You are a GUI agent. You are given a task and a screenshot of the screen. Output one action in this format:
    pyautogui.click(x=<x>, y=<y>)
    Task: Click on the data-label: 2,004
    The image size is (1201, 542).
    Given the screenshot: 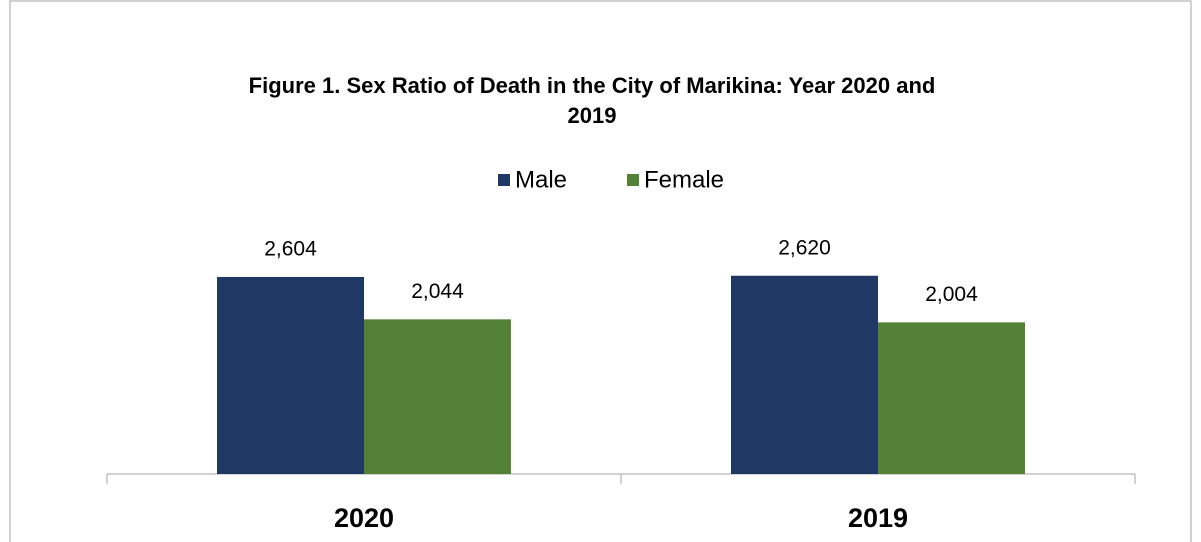 What is the action you would take?
    pyautogui.click(x=951, y=294)
    